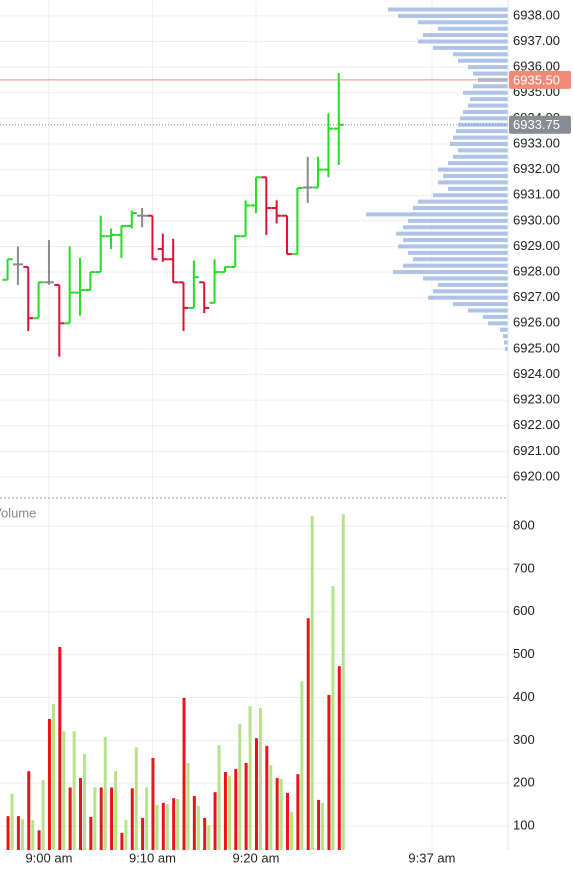 The width and height of the screenshot is (573, 870). I want to click on y-tick-label: 6923.00, so click(536, 399).